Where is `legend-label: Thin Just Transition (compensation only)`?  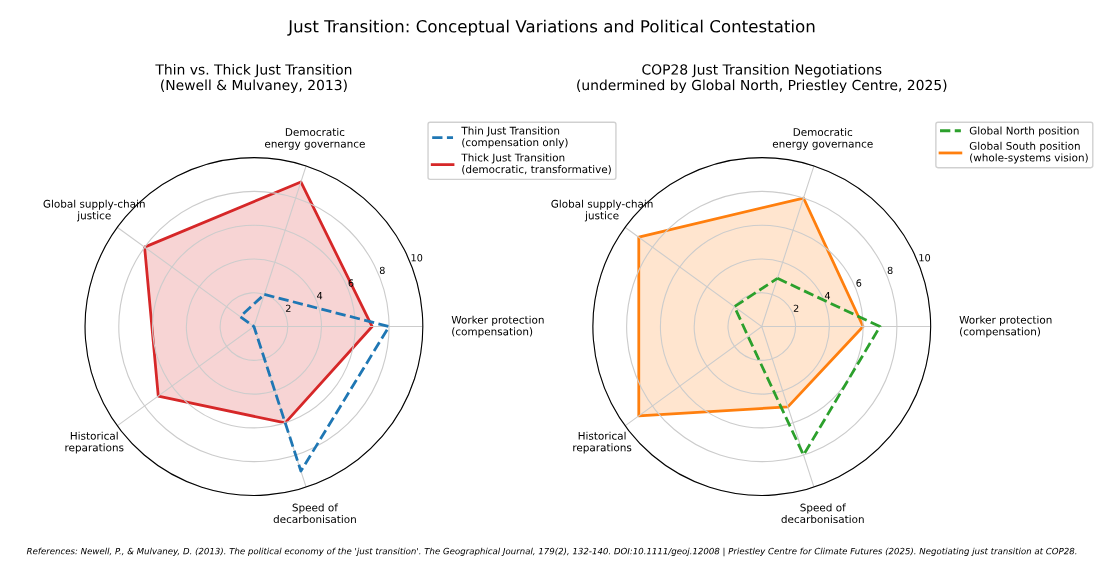 legend-label: Thin Just Transition (compensation only) is located at coordinates (514, 137).